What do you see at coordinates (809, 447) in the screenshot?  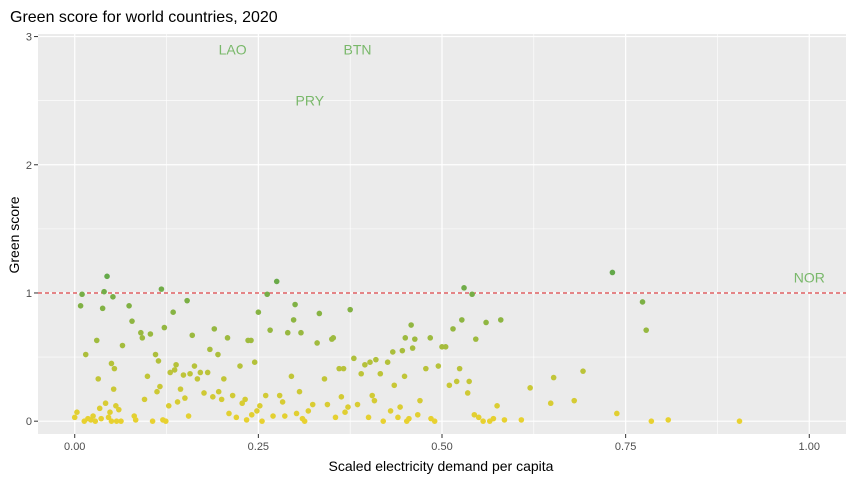 I see `x-tick-label: 1.00` at bounding box center [809, 447].